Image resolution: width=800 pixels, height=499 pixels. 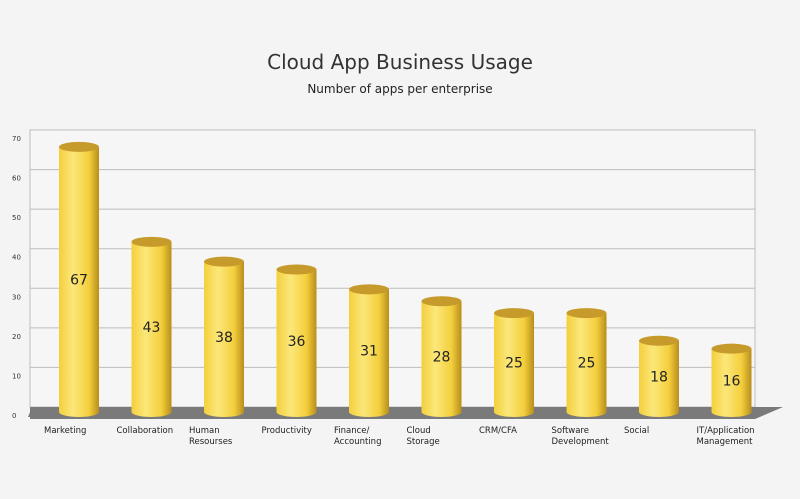 What do you see at coordinates (65, 431) in the screenshot?
I see `x-tick-label: Marketing` at bounding box center [65, 431].